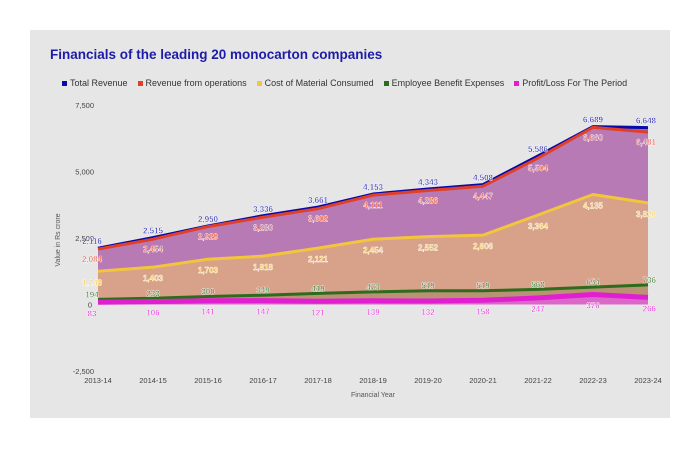 The width and height of the screenshot is (696, 450). What do you see at coordinates (538, 149) in the screenshot?
I see `data-label-total-revenue: 5,586` at bounding box center [538, 149].